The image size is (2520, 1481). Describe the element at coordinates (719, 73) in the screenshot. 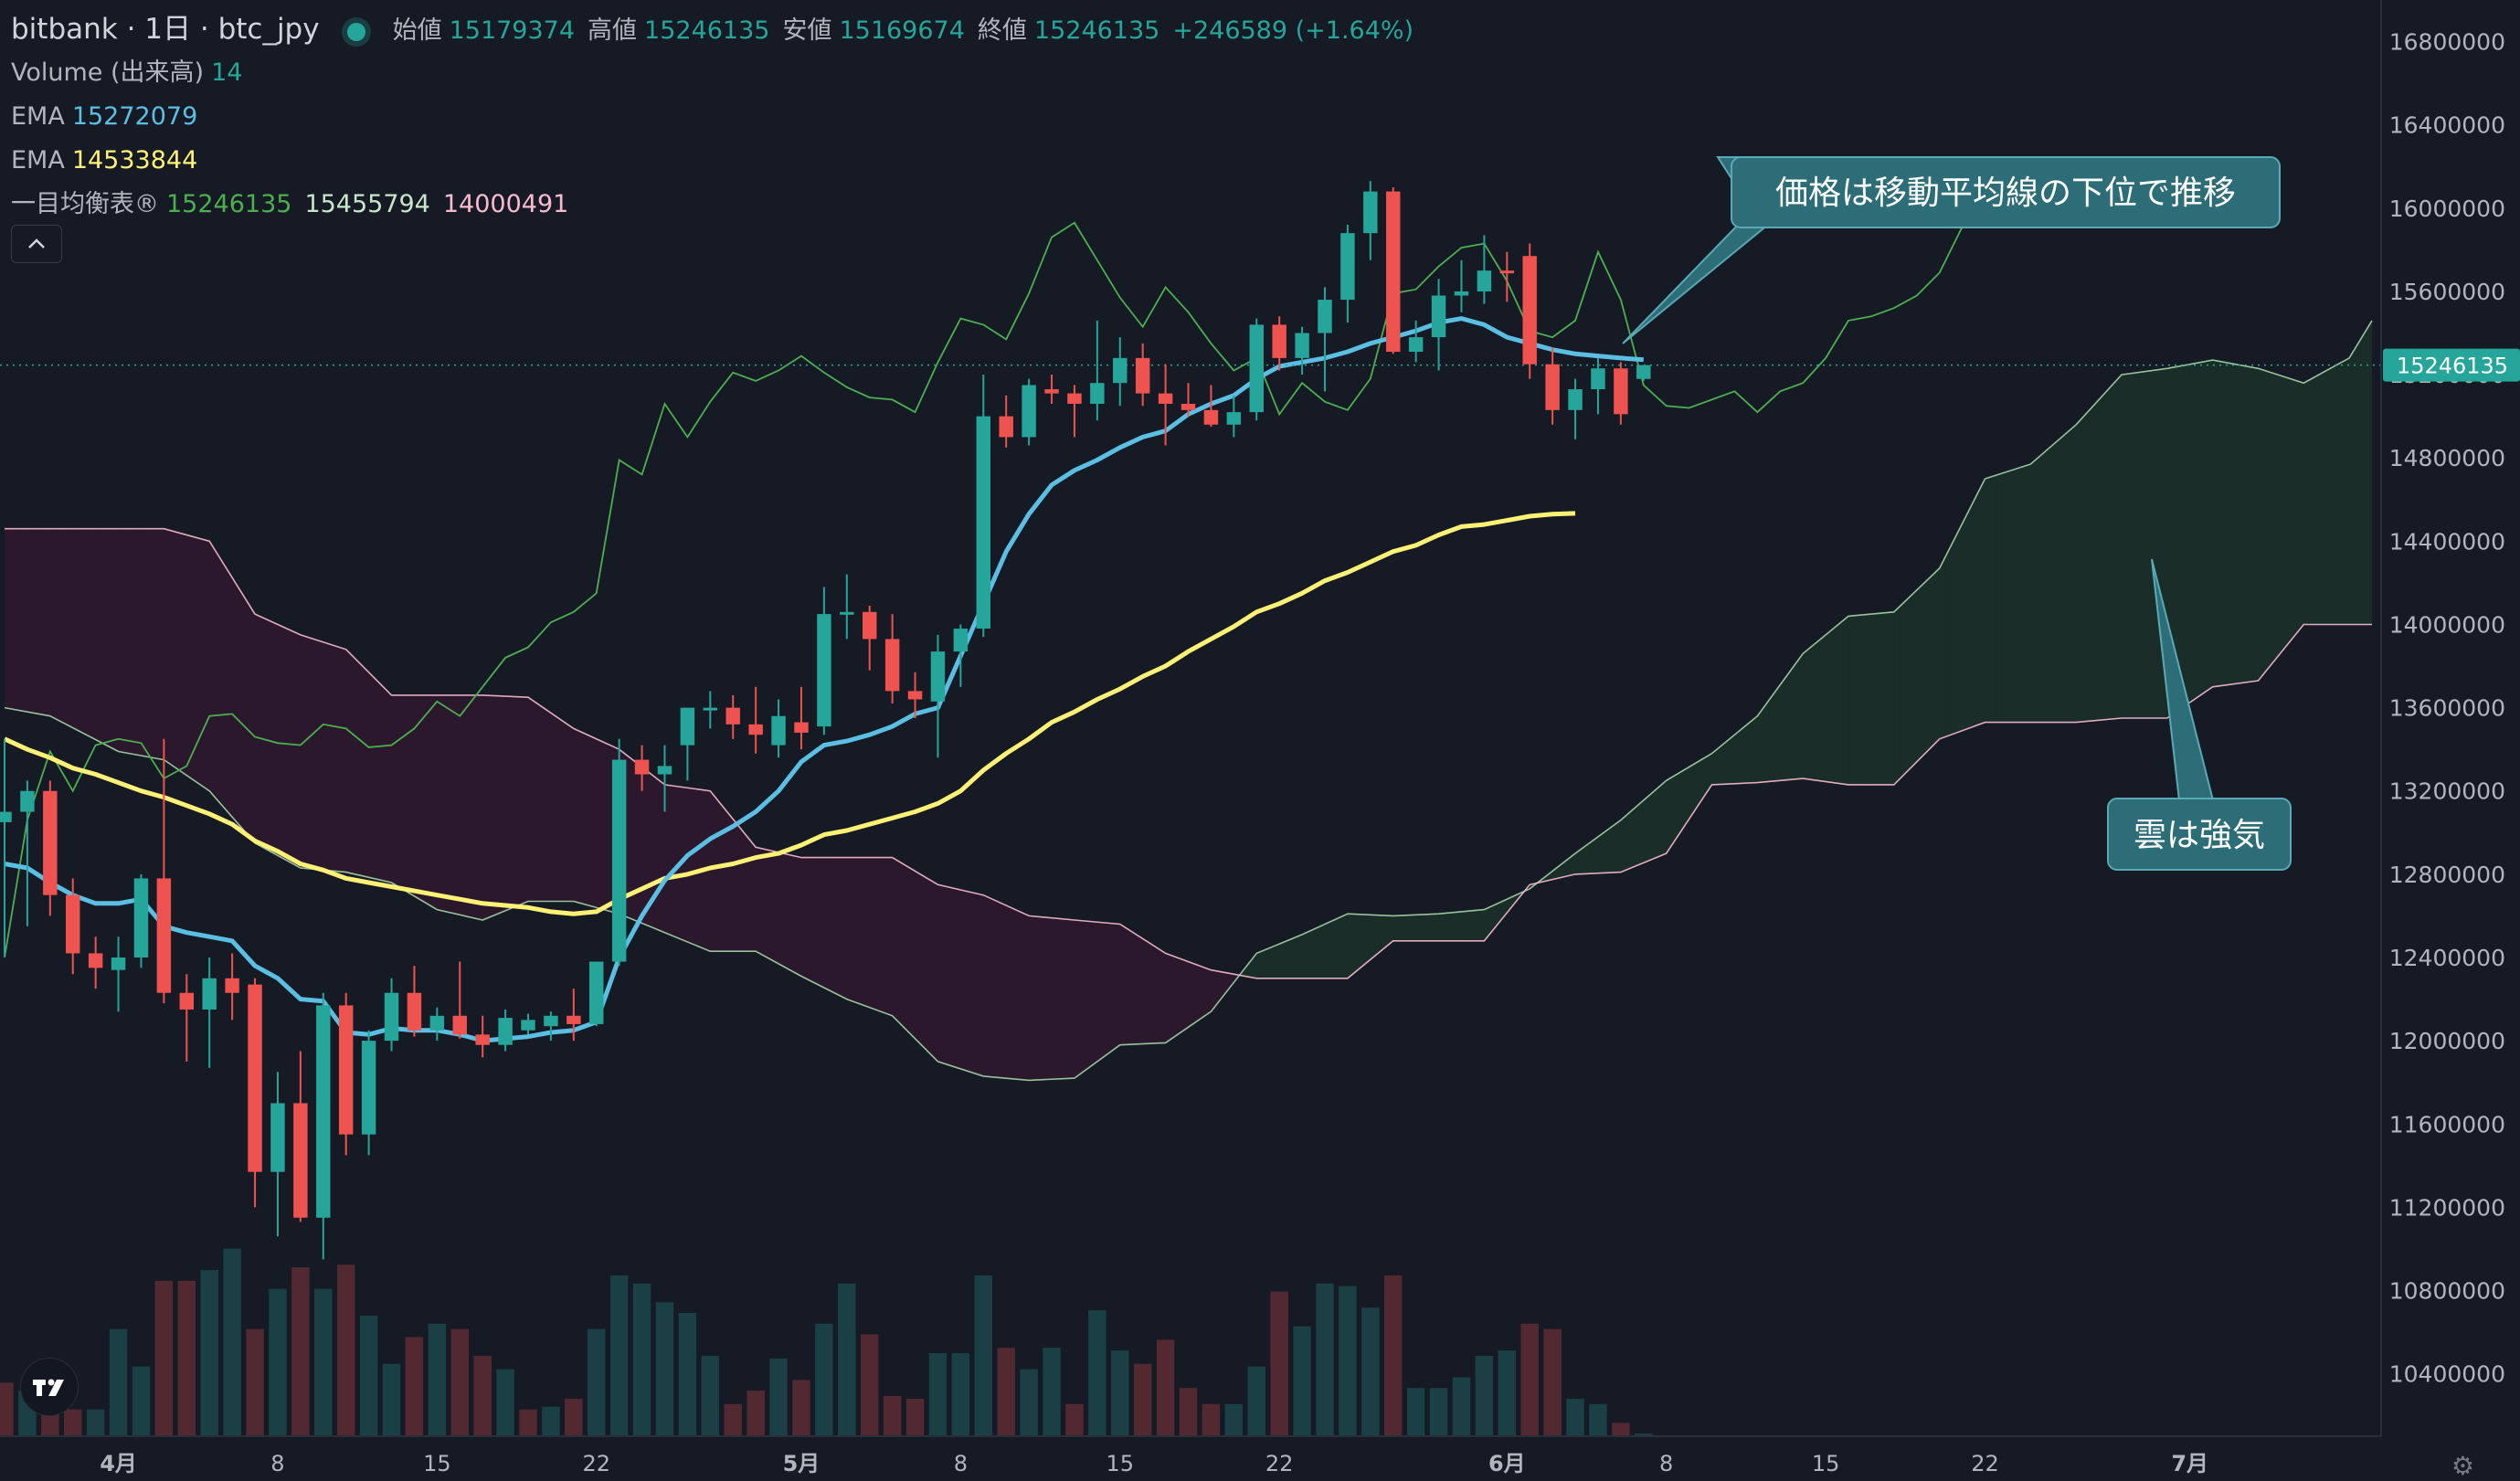

I see `volume-legend-row: Volume (出来高) 14` at that location.